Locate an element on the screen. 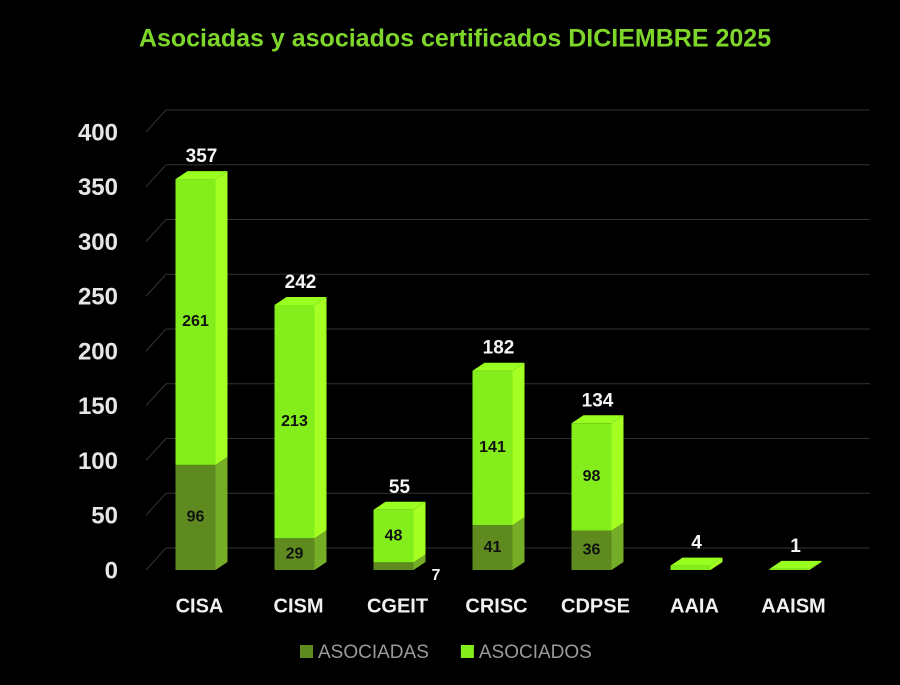  segment-label: 29 is located at coordinates (295, 553).